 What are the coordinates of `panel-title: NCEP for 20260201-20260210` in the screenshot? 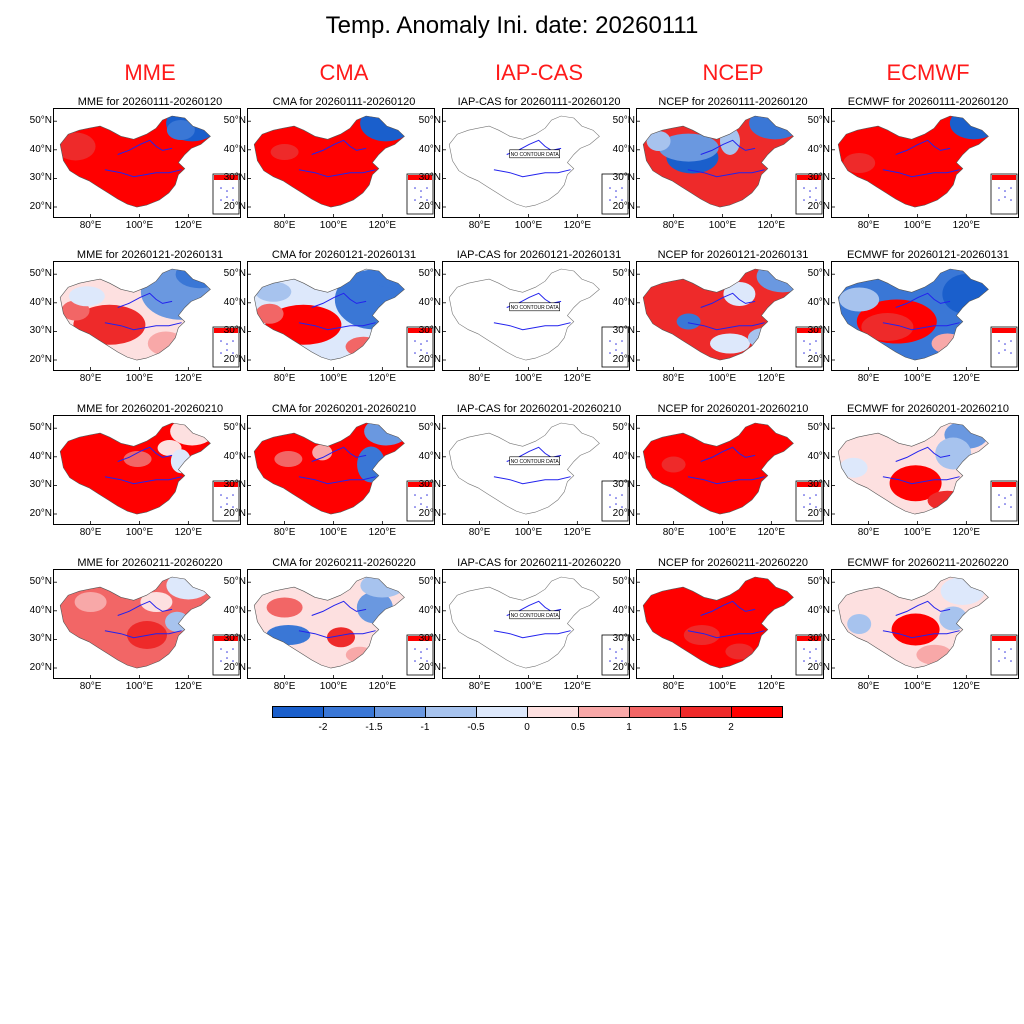 It's located at (733, 409).